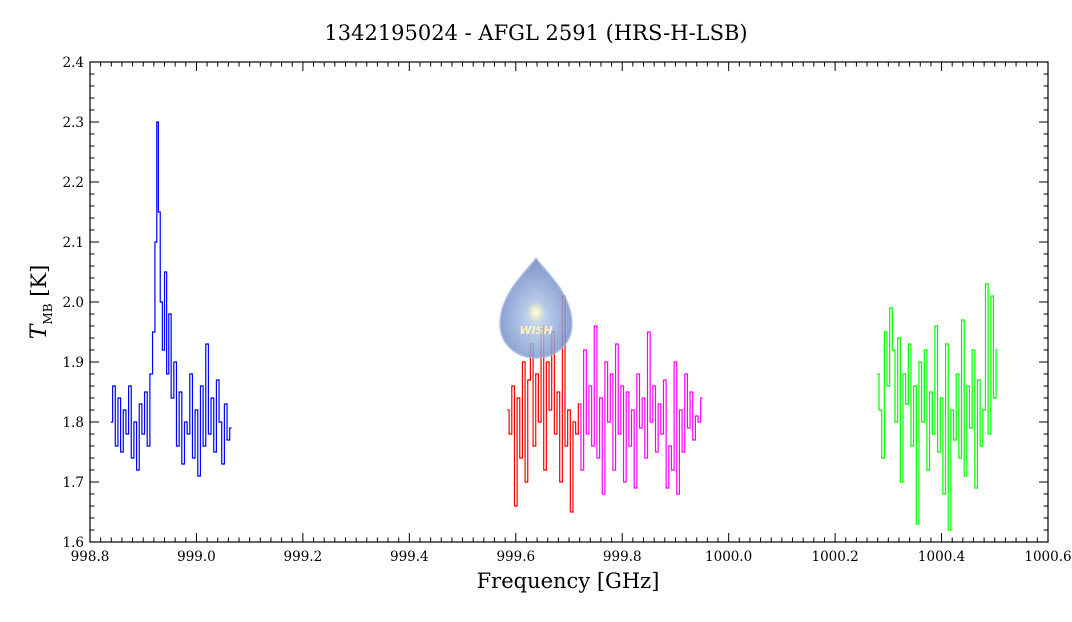 The image size is (1072, 622). What do you see at coordinates (39, 281) in the screenshot?
I see `y-axis-label-unit: [K]` at bounding box center [39, 281].